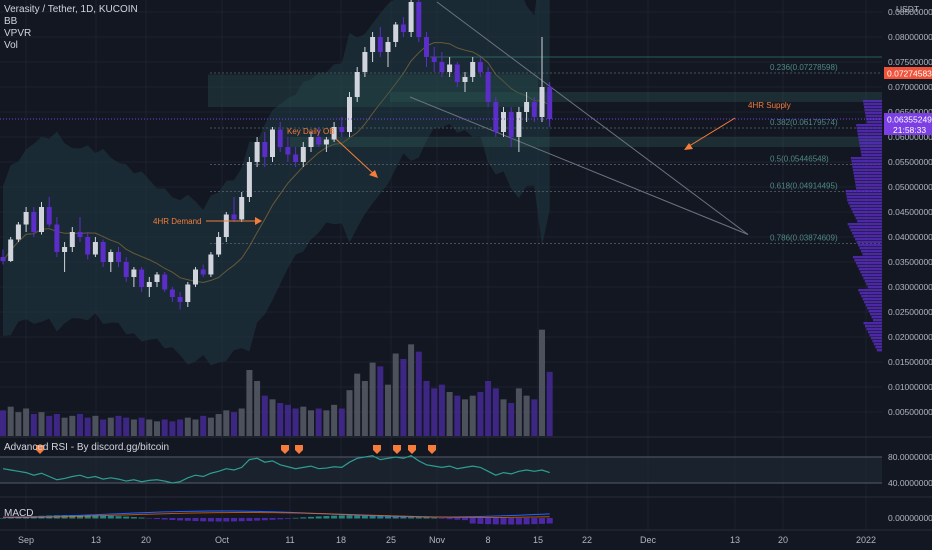  Describe the element at coordinates (19, 513) in the screenshot. I see `macd-indicator-label: MACD` at that location.